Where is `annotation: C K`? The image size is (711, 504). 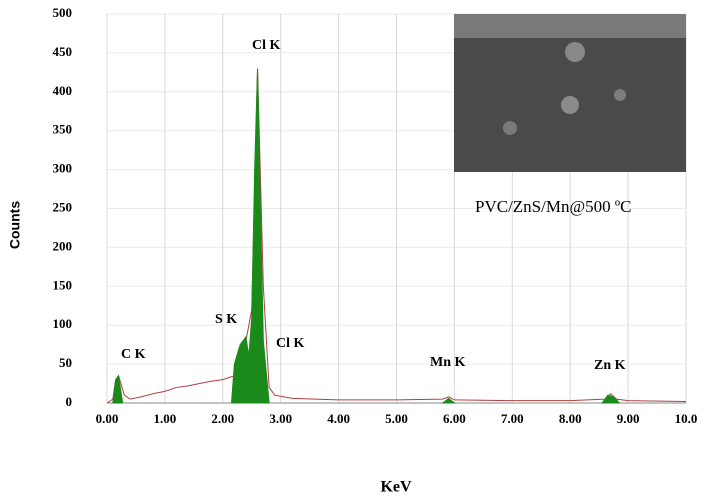
annotation: C K is located at coordinates (133, 354).